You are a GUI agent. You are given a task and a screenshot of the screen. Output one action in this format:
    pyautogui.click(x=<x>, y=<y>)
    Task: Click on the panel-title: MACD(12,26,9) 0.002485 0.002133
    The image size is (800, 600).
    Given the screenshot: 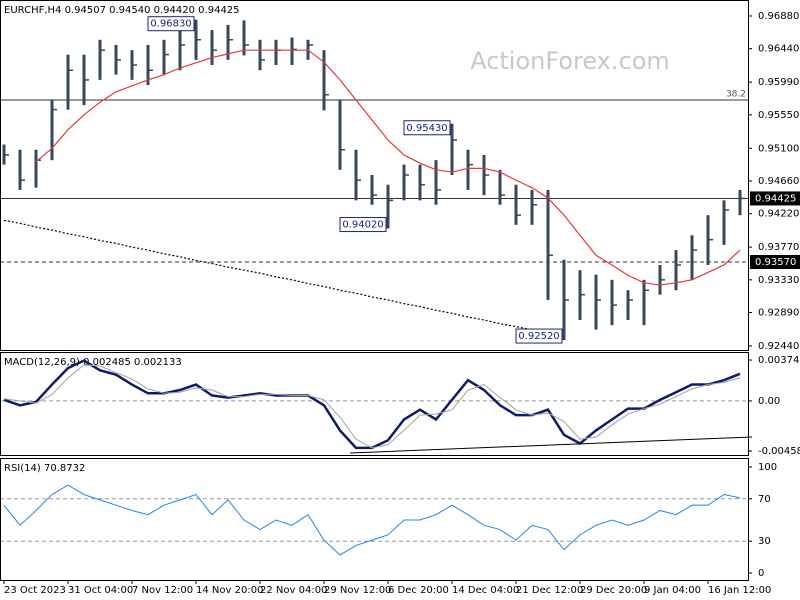 What is the action you would take?
    pyautogui.click(x=93, y=362)
    